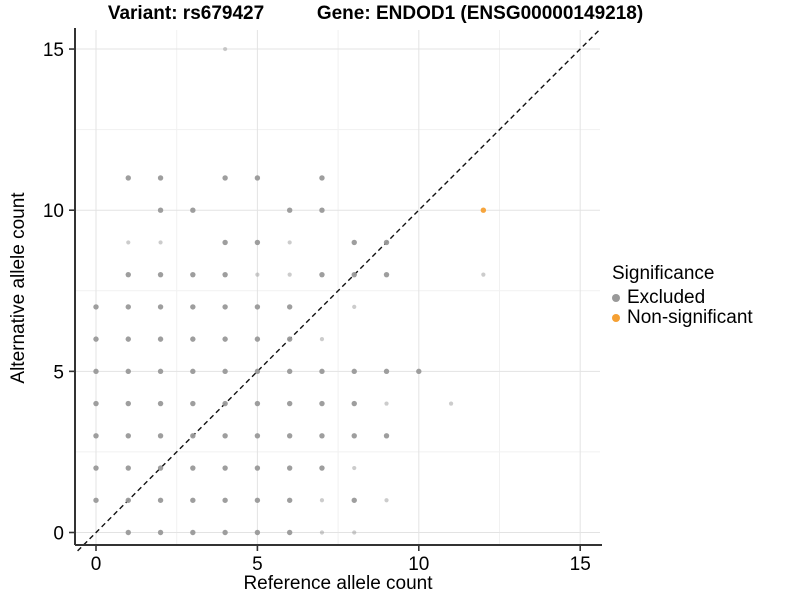 The width and height of the screenshot is (800, 600). I want to click on non-significant-dot-icon, so click(616, 318).